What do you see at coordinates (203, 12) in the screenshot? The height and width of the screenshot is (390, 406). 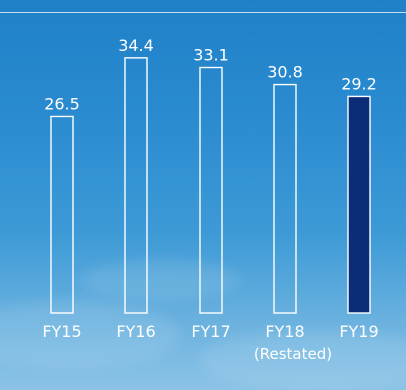 I see `top-divider` at bounding box center [203, 12].